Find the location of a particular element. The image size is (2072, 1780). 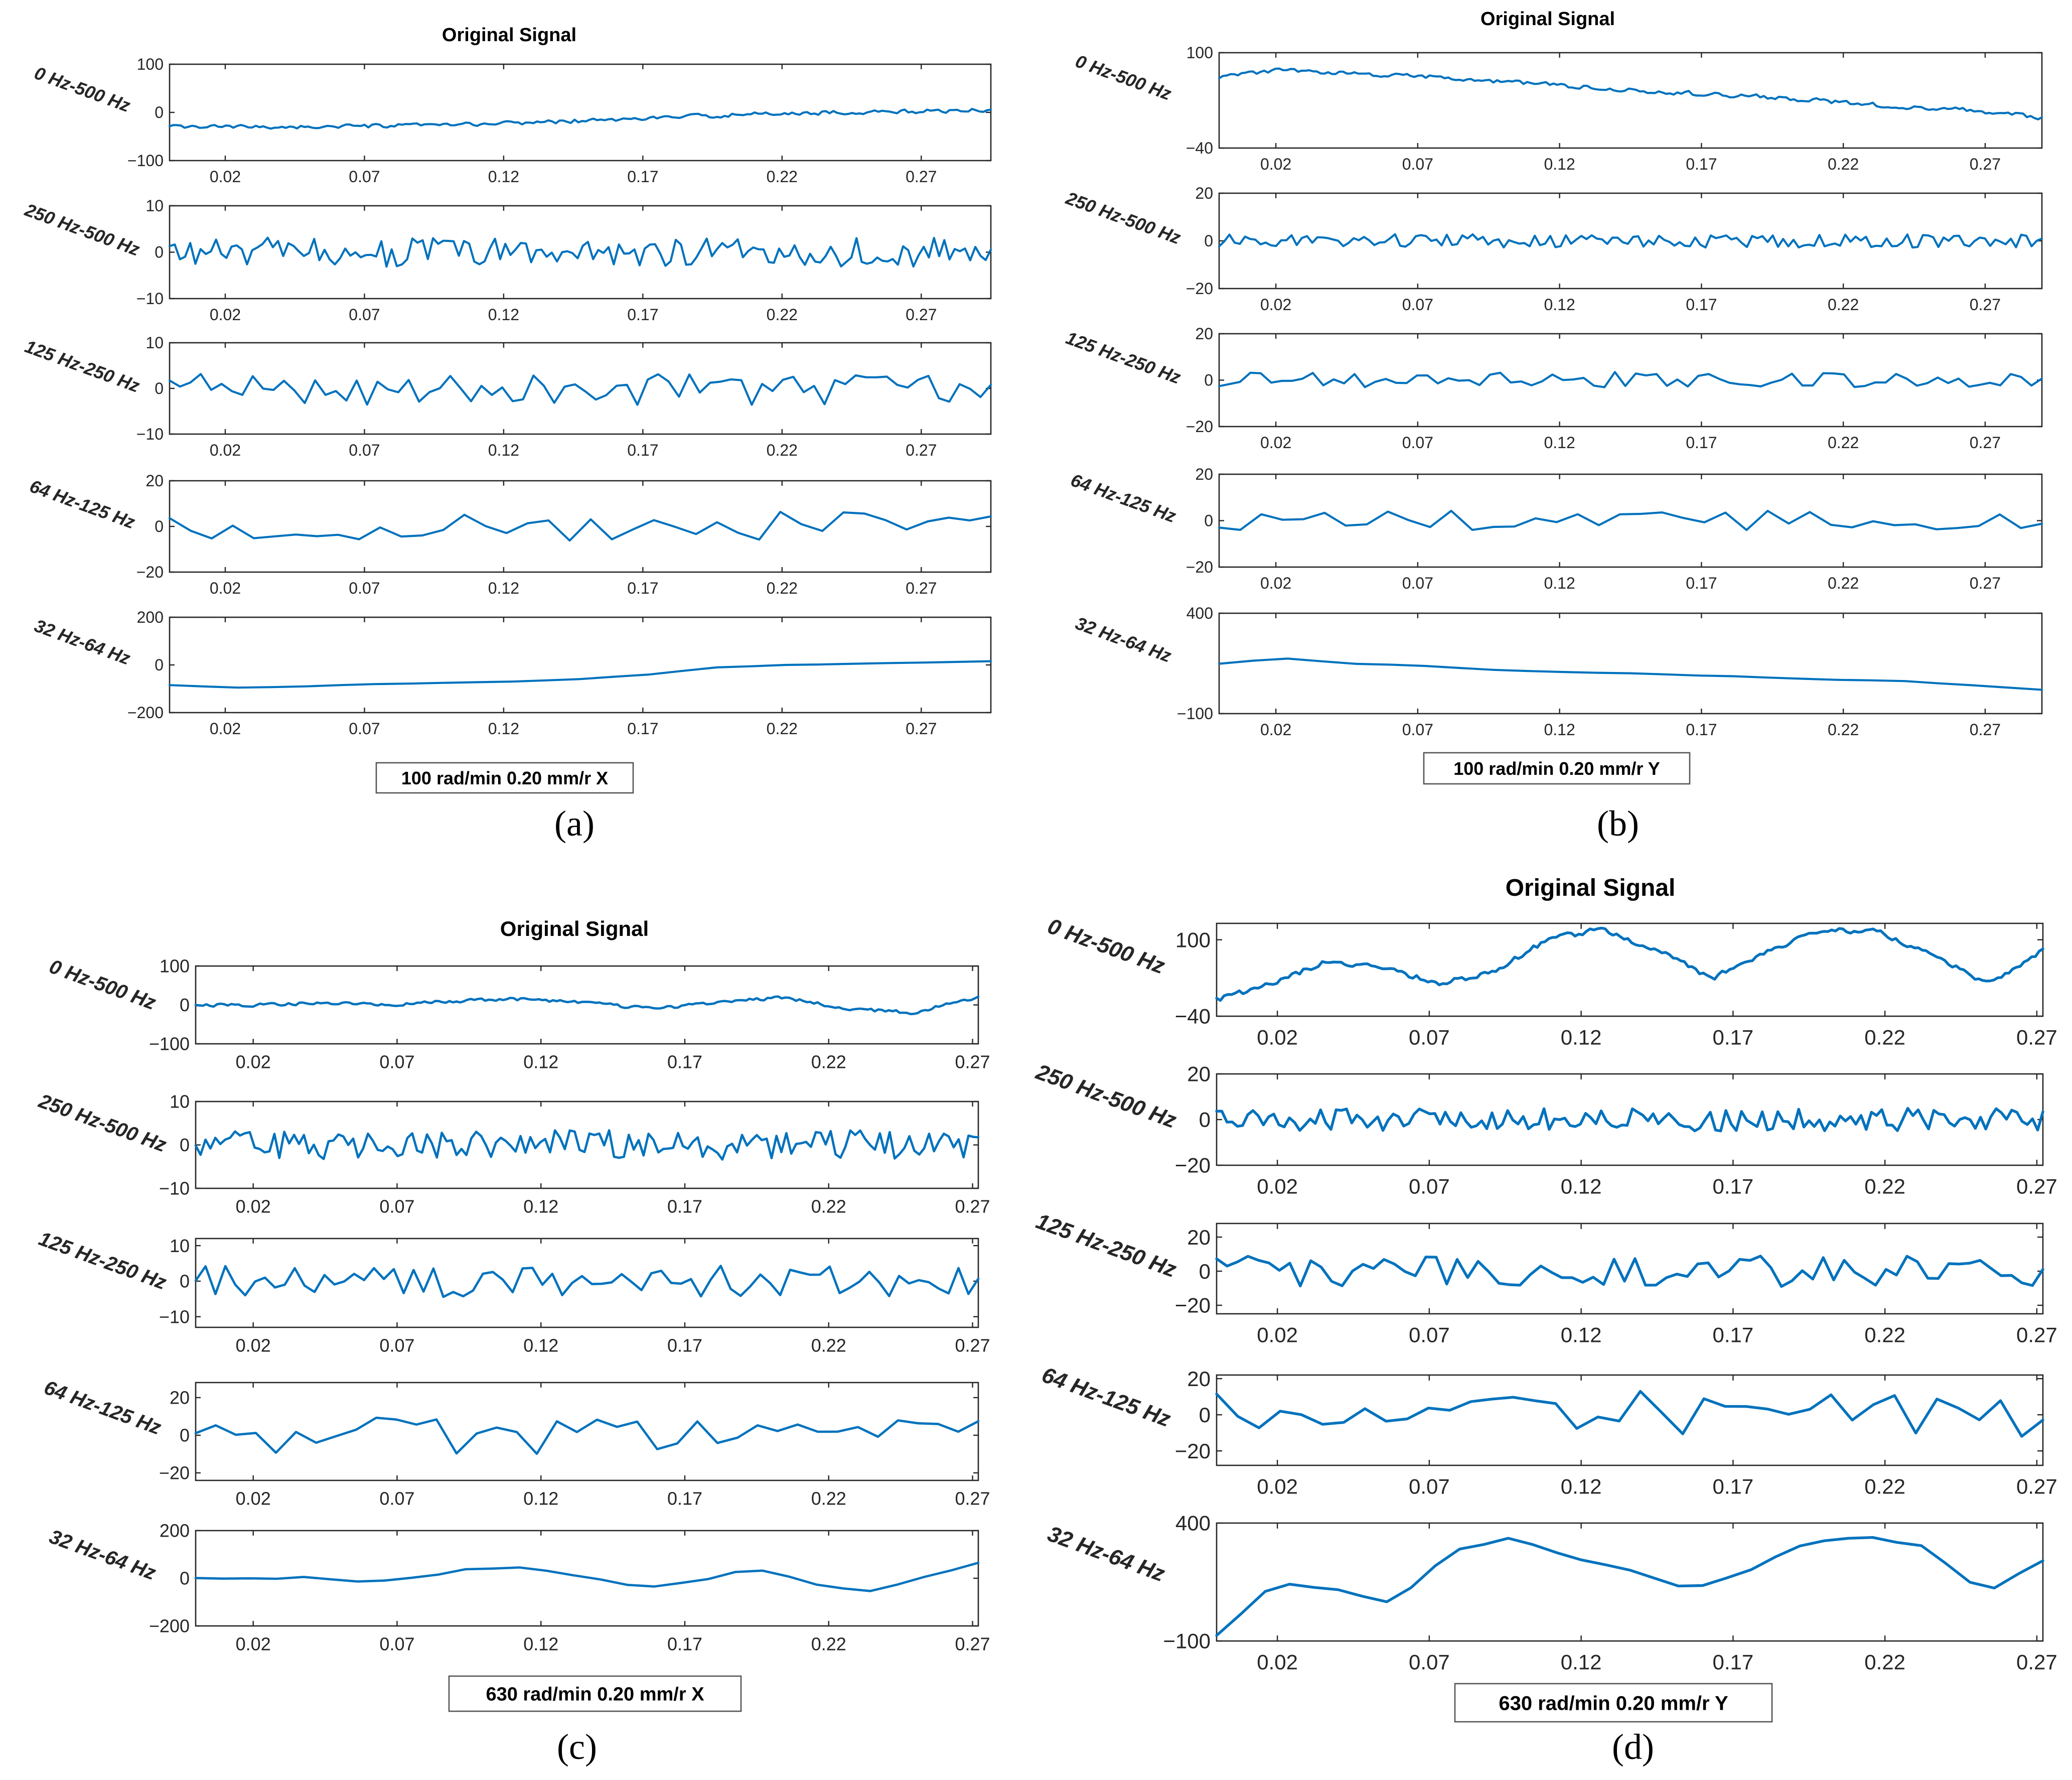

axes-box is located at coordinates (580, 665).